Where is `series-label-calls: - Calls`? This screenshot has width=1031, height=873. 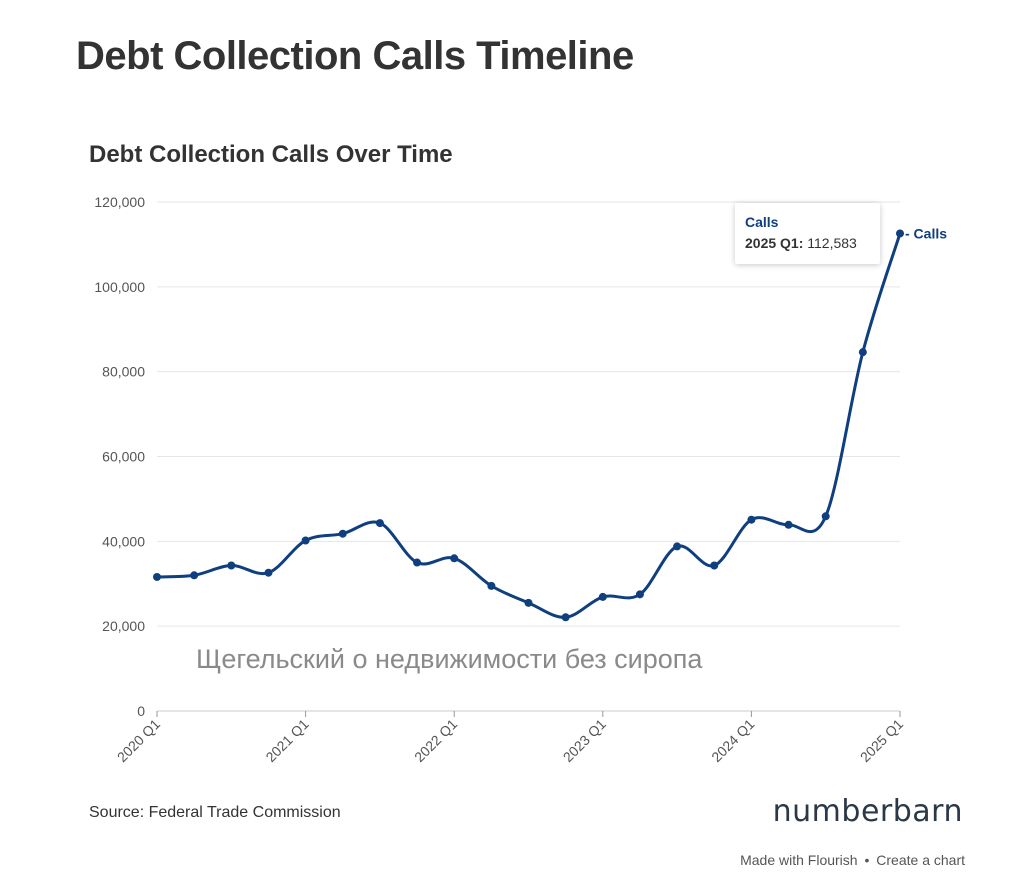
series-label-calls: - Calls is located at coordinates (926, 233).